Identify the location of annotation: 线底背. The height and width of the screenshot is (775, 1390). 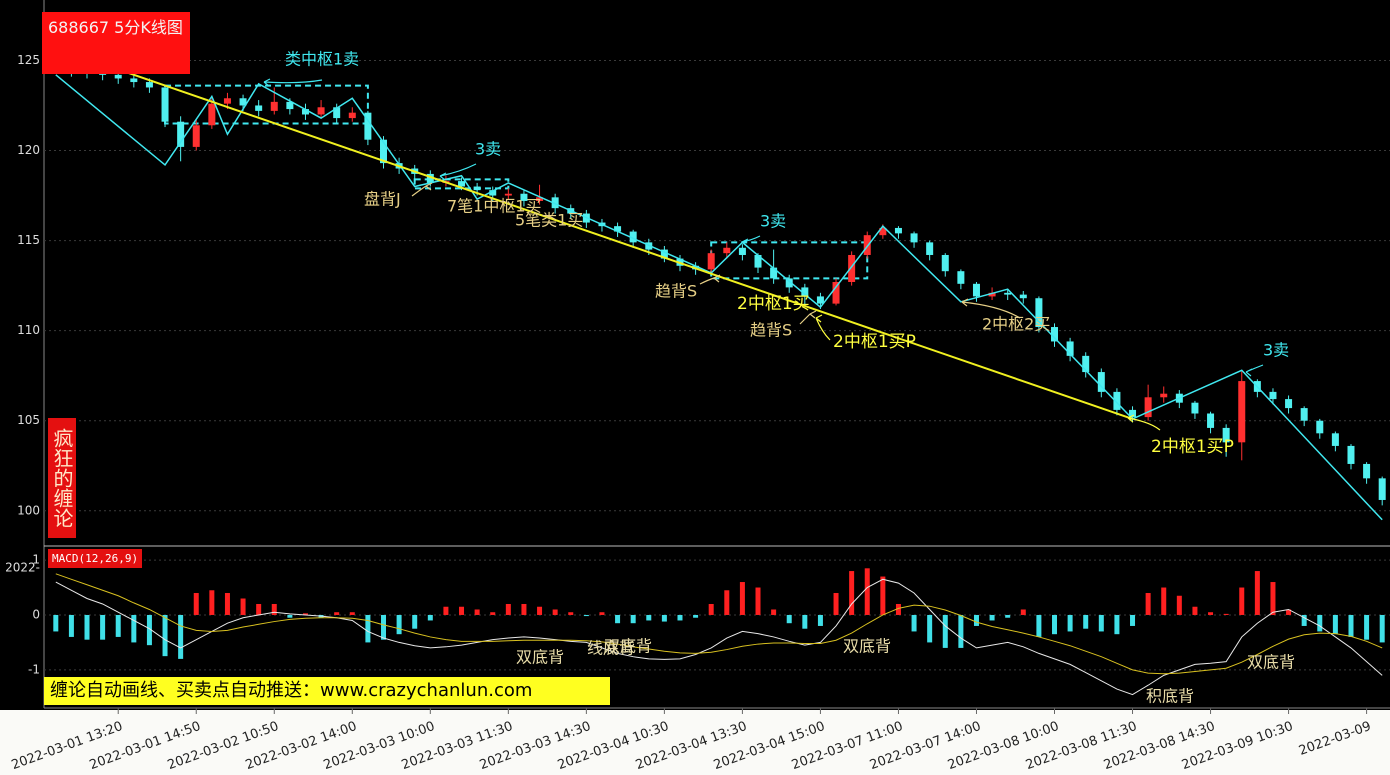
(611, 648).